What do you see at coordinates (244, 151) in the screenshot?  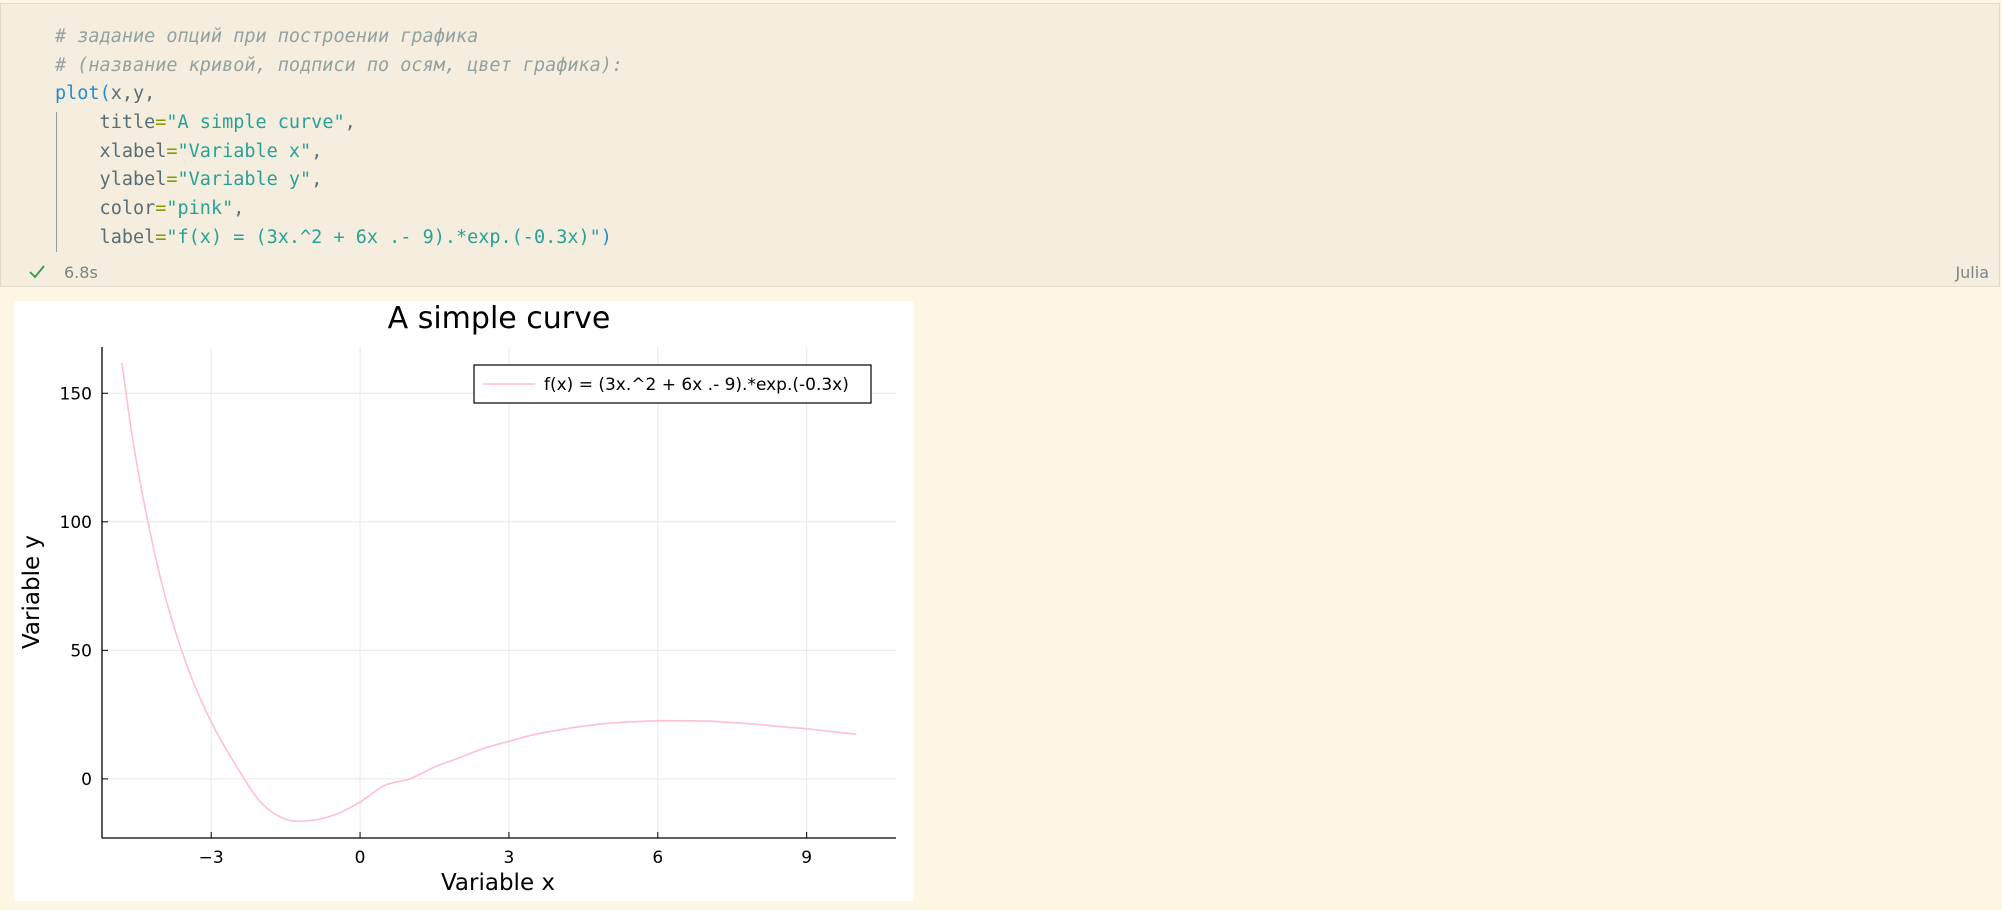 I see `code-token: "Variable x"` at bounding box center [244, 151].